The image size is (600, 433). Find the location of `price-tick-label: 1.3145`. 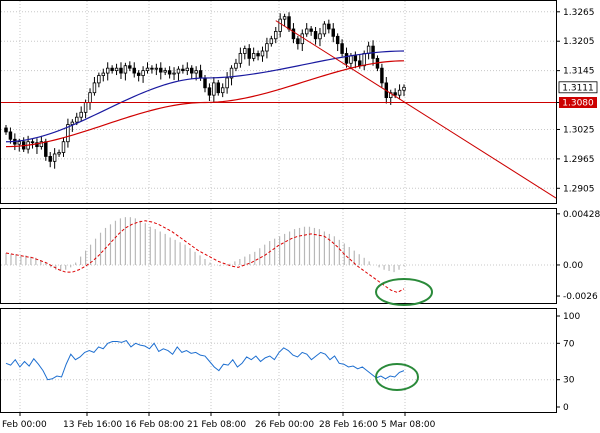

price-tick-label: 1.3145 is located at coordinates (579, 72).